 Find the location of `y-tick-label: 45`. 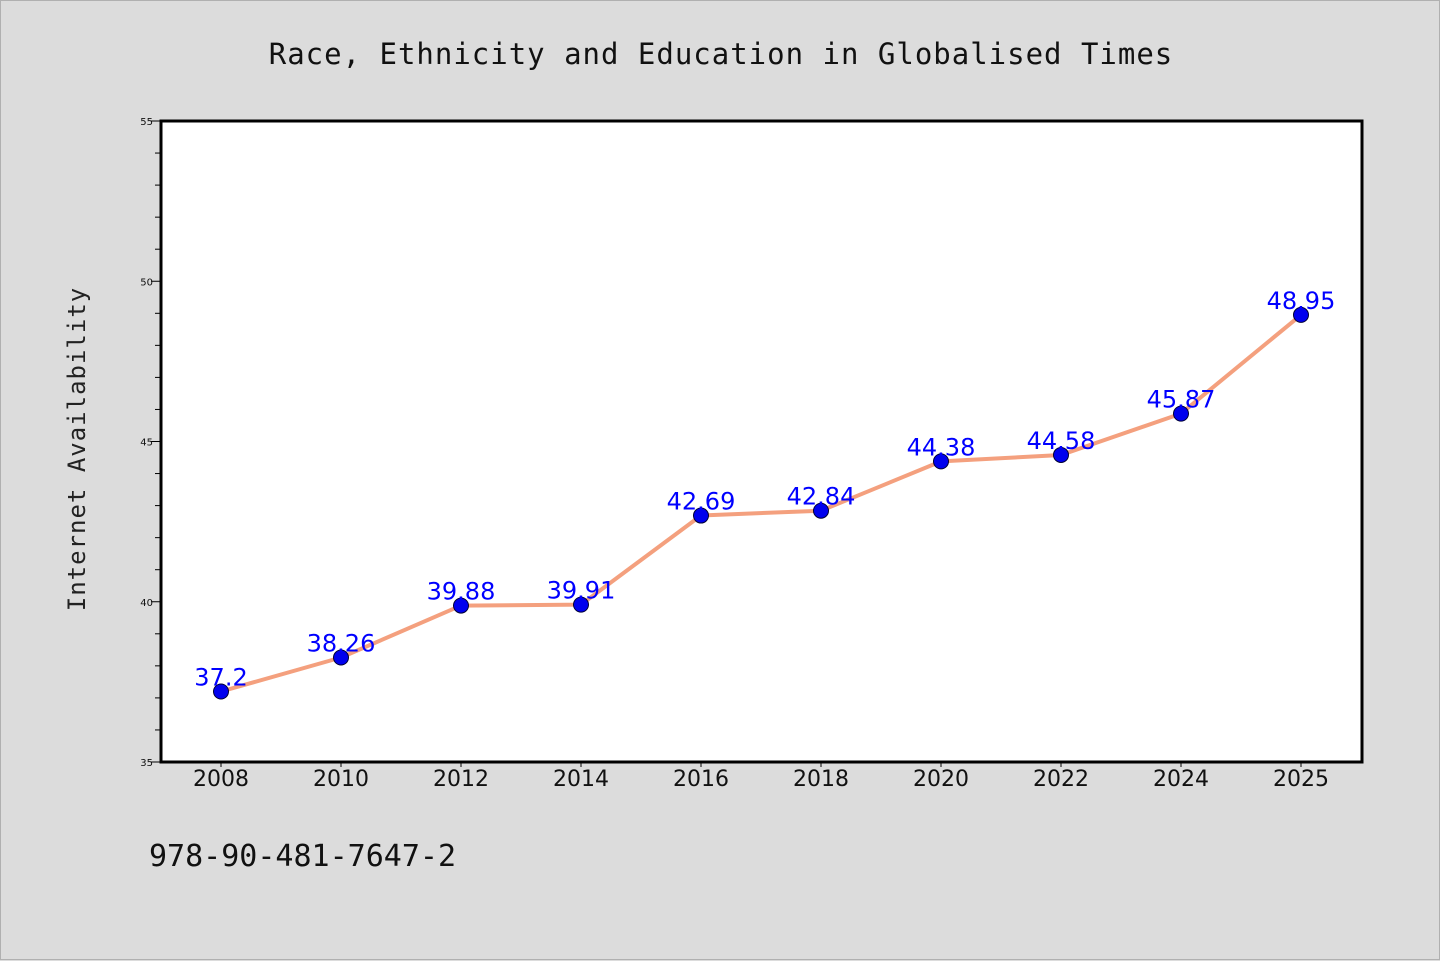

y-tick-label: 45 is located at coordinates (146, 443).